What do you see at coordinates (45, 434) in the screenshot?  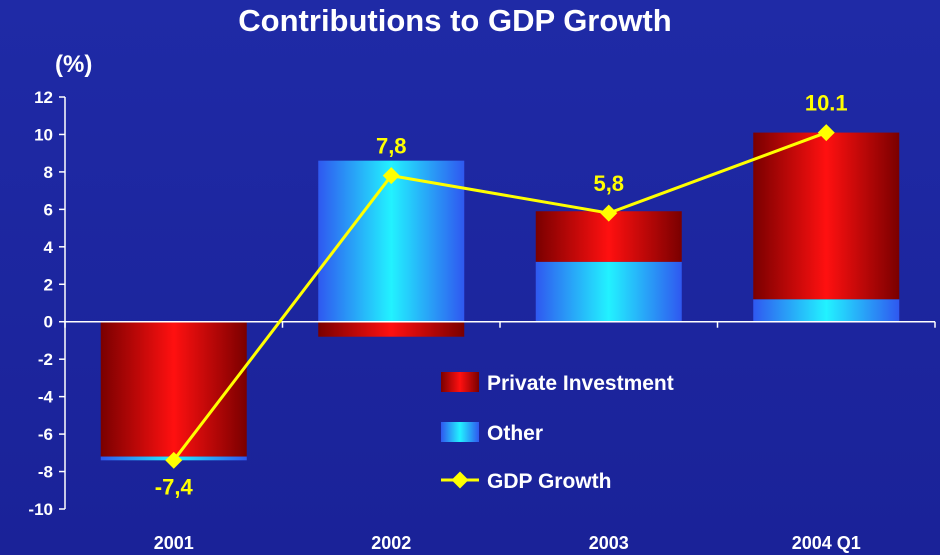 I see `y-tick-label: -6` at bounding box center [45, 434].